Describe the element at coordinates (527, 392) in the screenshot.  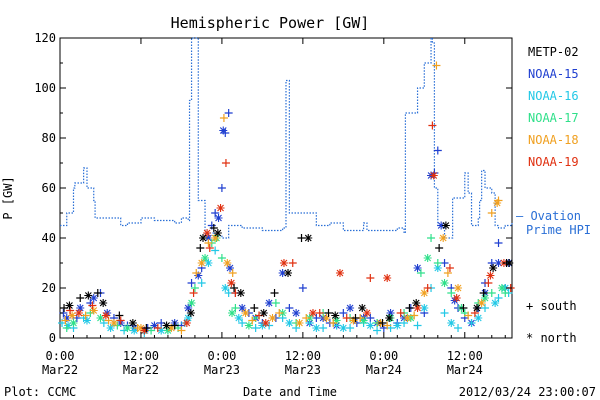
I see `footer-right: 2012/03/24 23:00:07` at that location.